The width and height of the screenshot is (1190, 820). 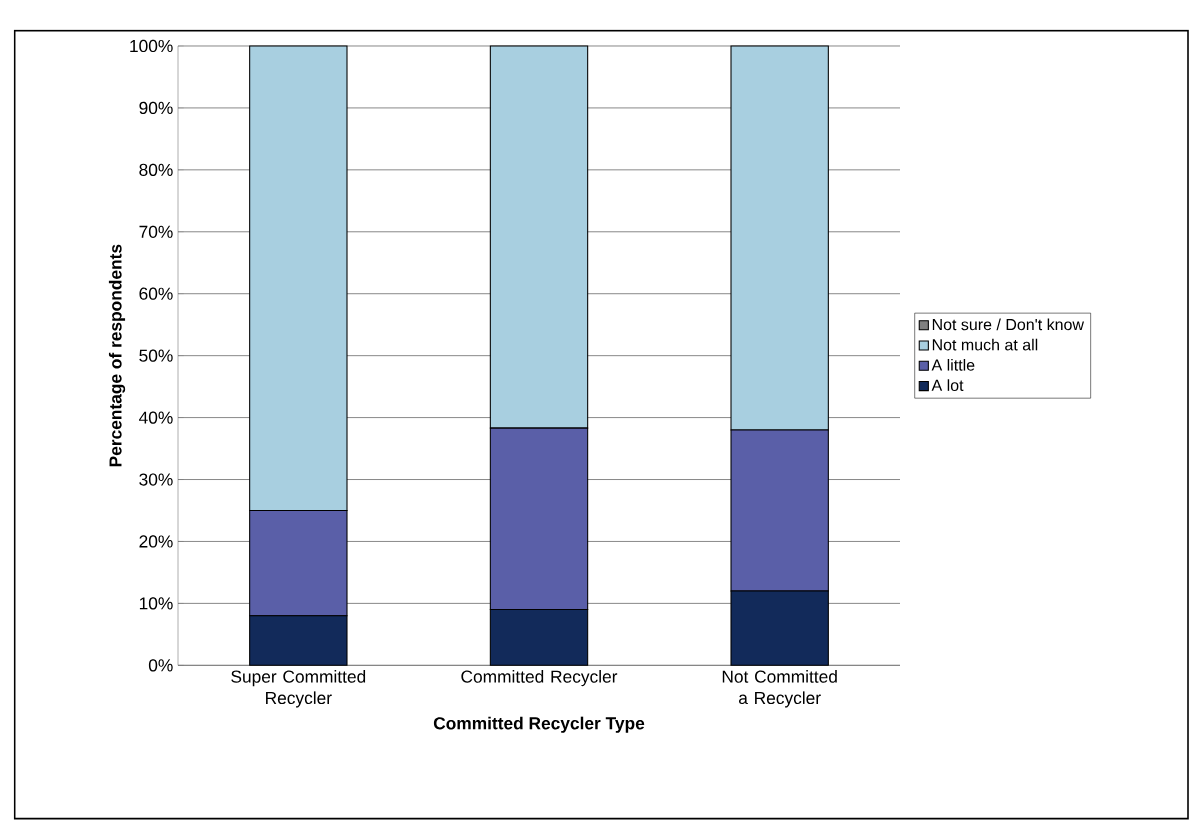 What do you see at coordinates (156, 108) in the screenshot?
I see `y-tick-label: 90%` at bounding box center [156, 108].